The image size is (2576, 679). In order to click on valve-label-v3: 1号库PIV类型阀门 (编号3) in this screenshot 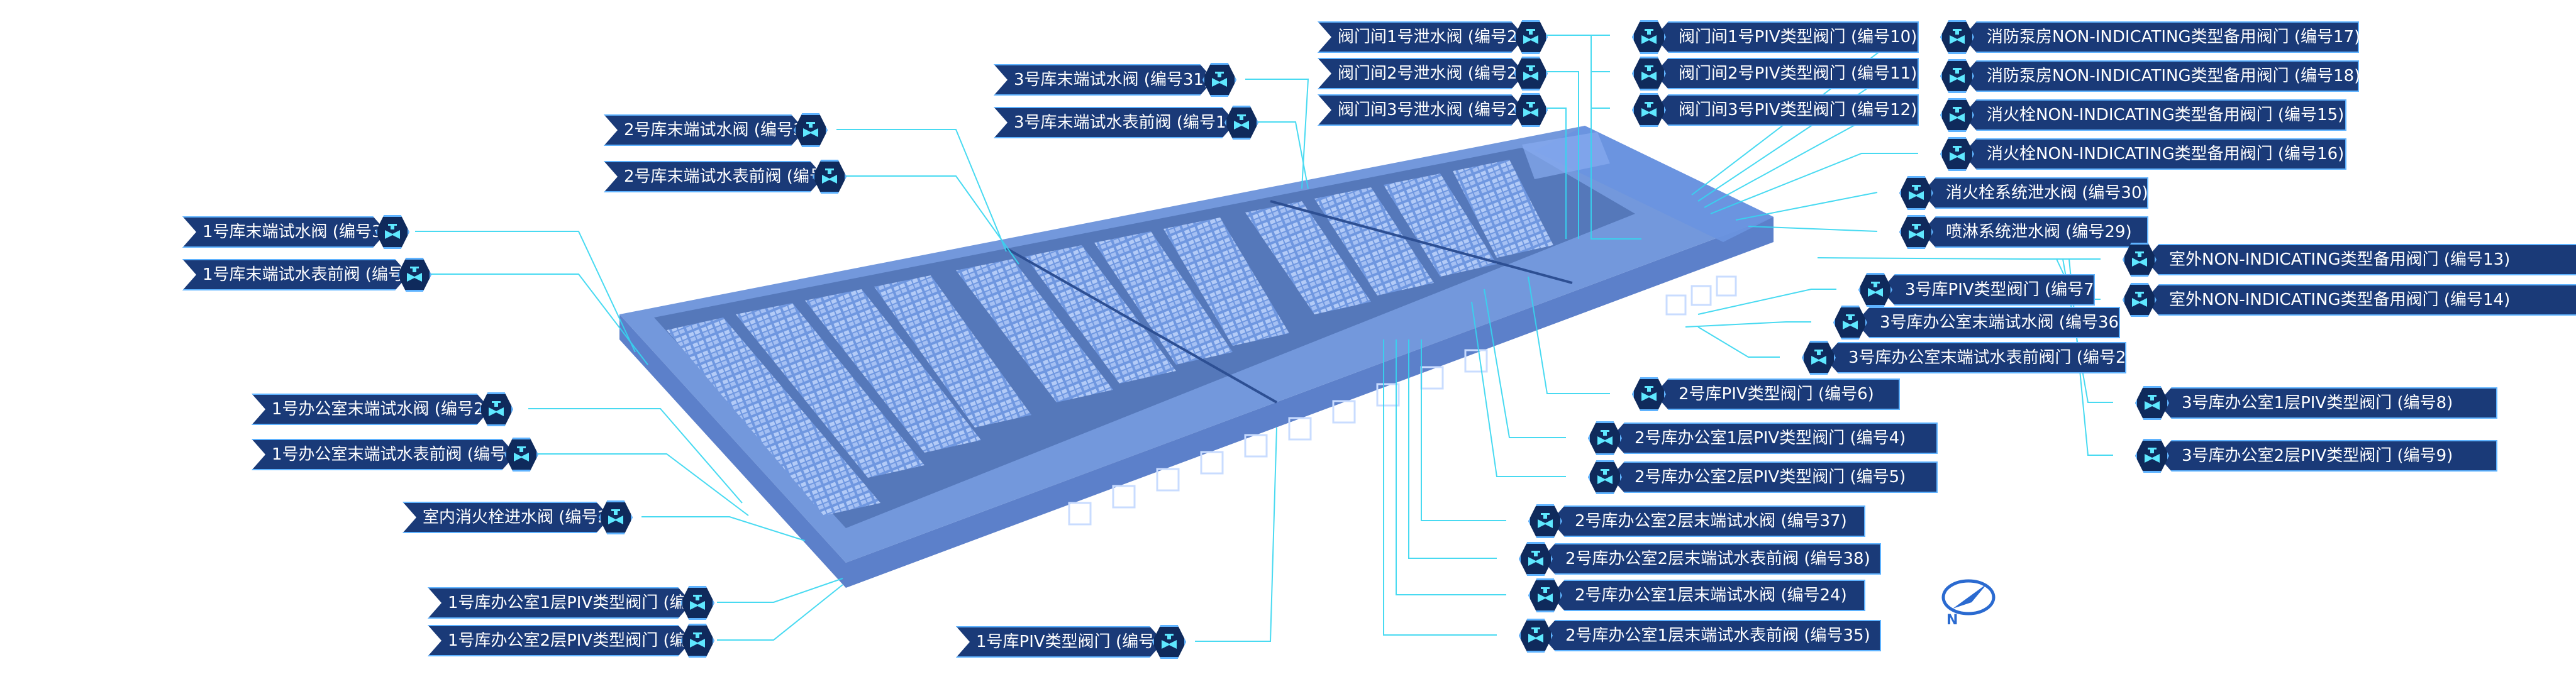, I will do `click(1059, 642)`.